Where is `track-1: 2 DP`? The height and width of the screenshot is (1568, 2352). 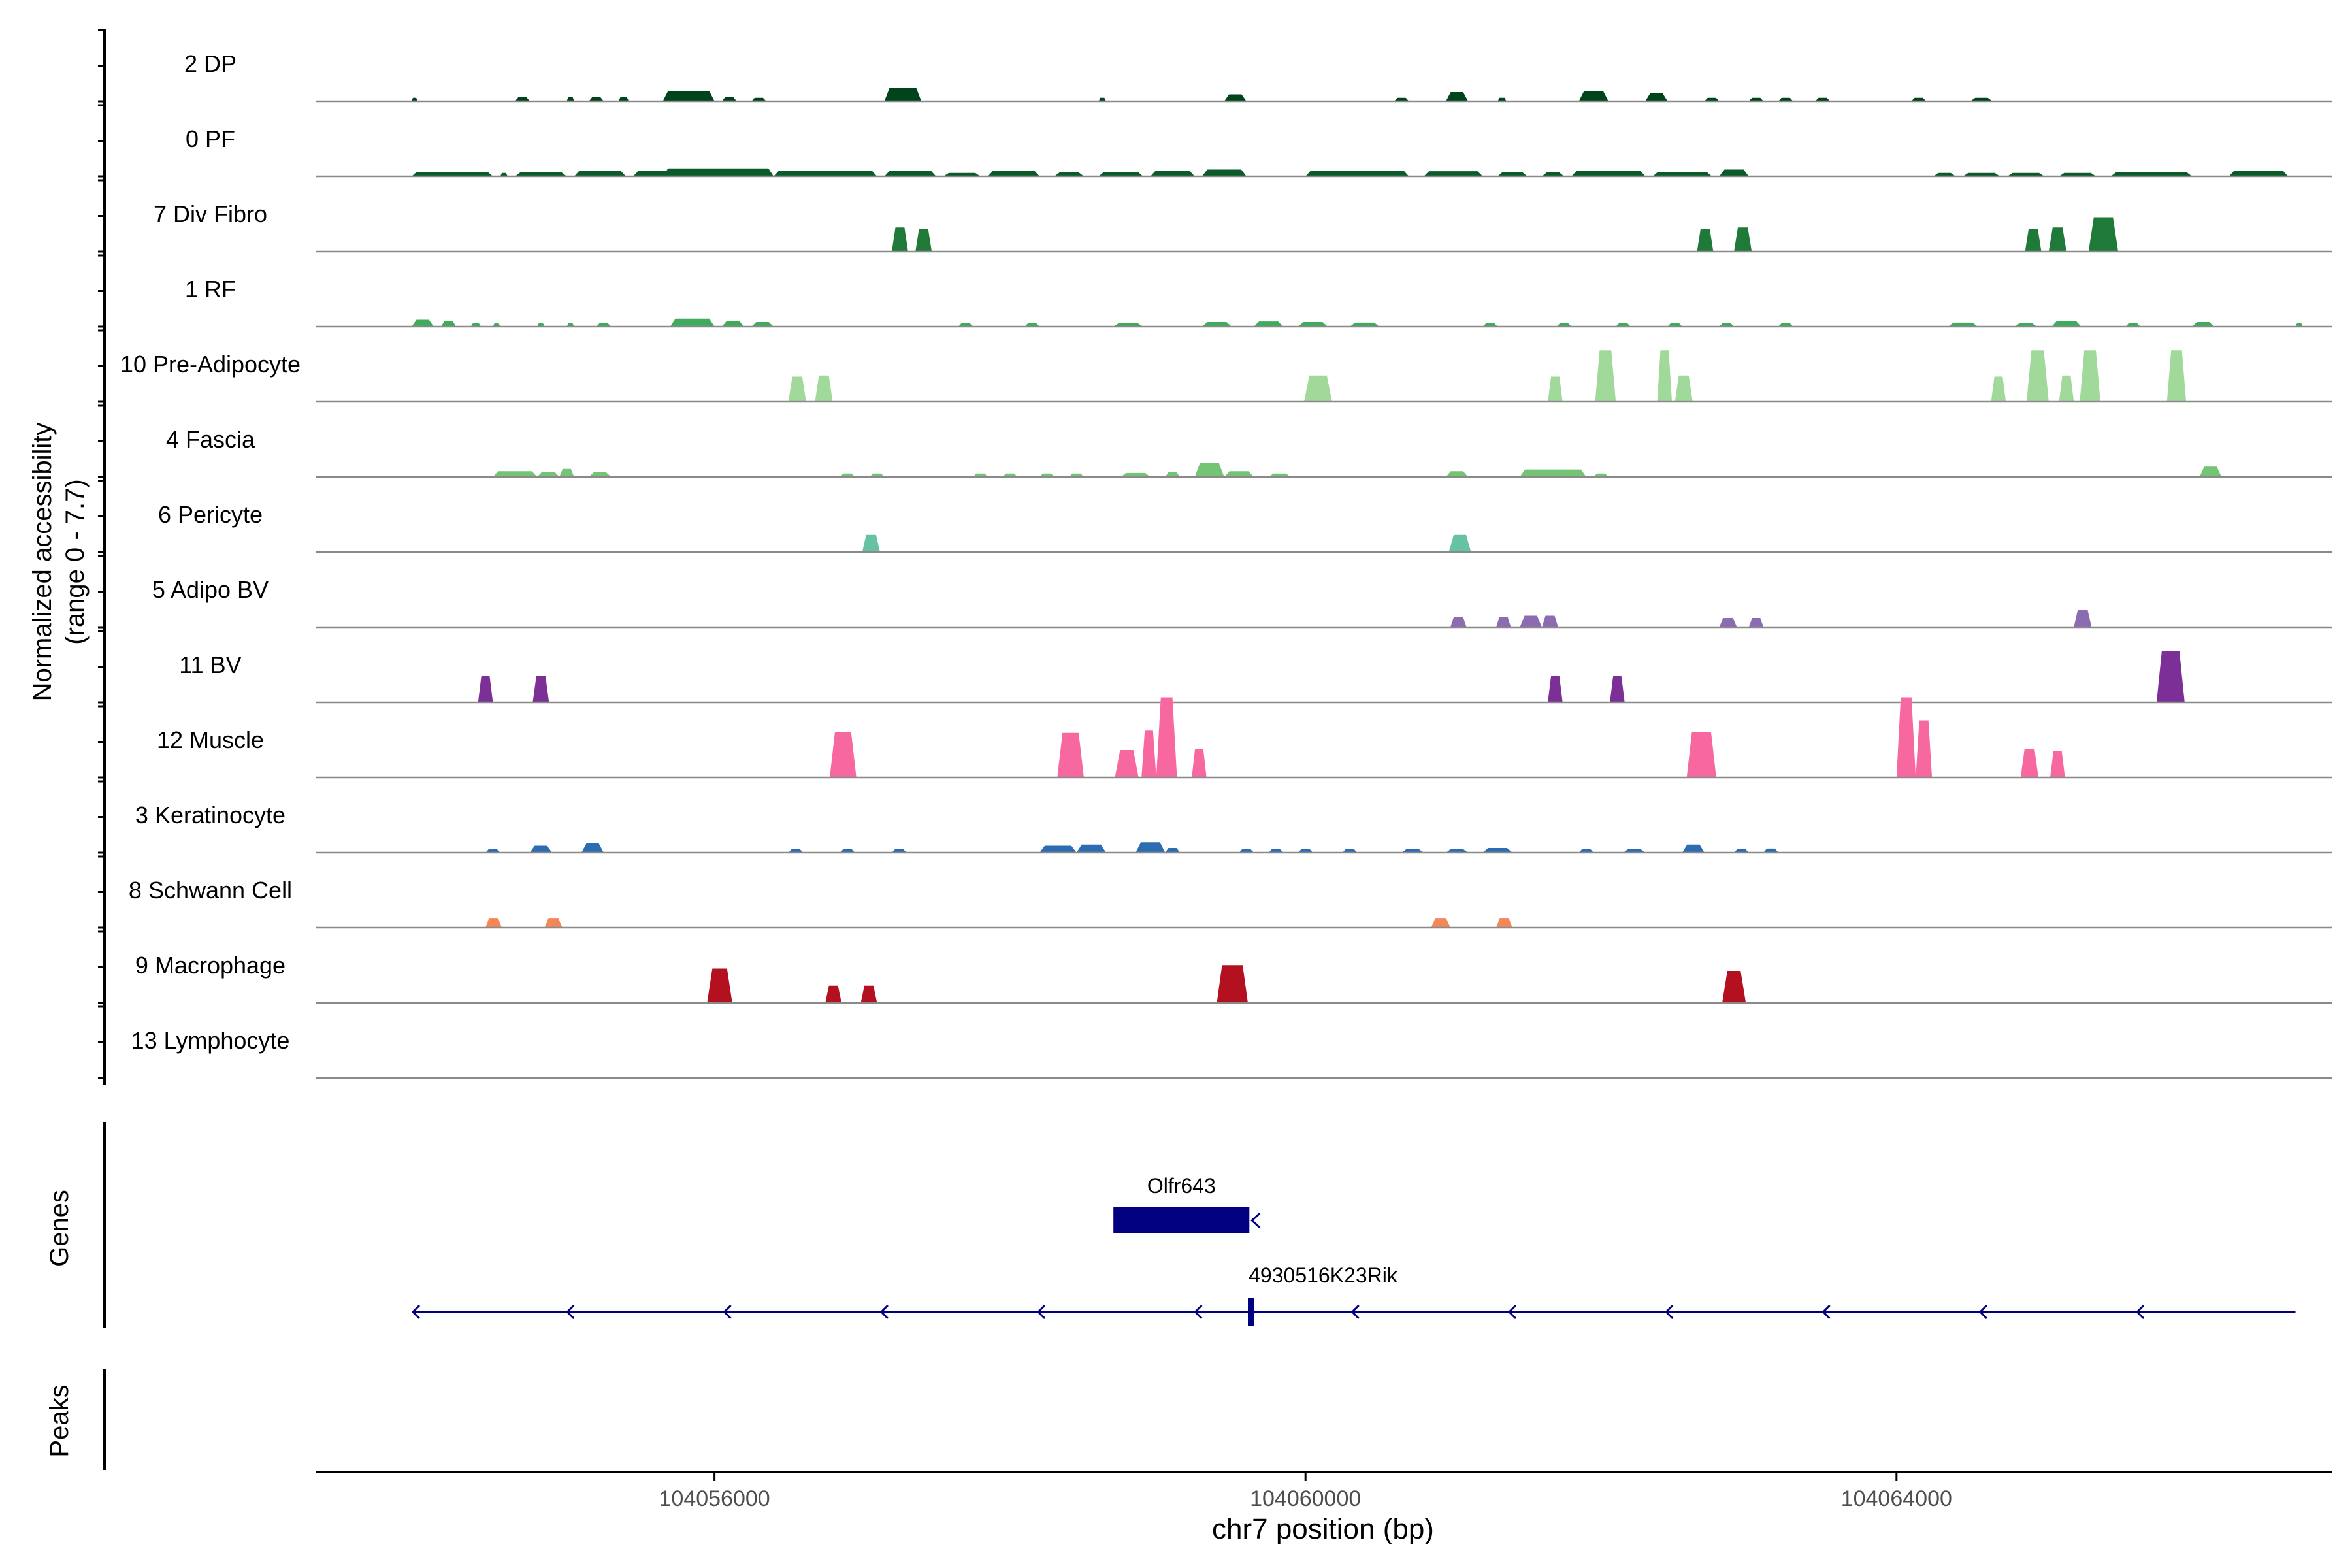 track-1: 2 DP is located at coordinates (1258, 76).